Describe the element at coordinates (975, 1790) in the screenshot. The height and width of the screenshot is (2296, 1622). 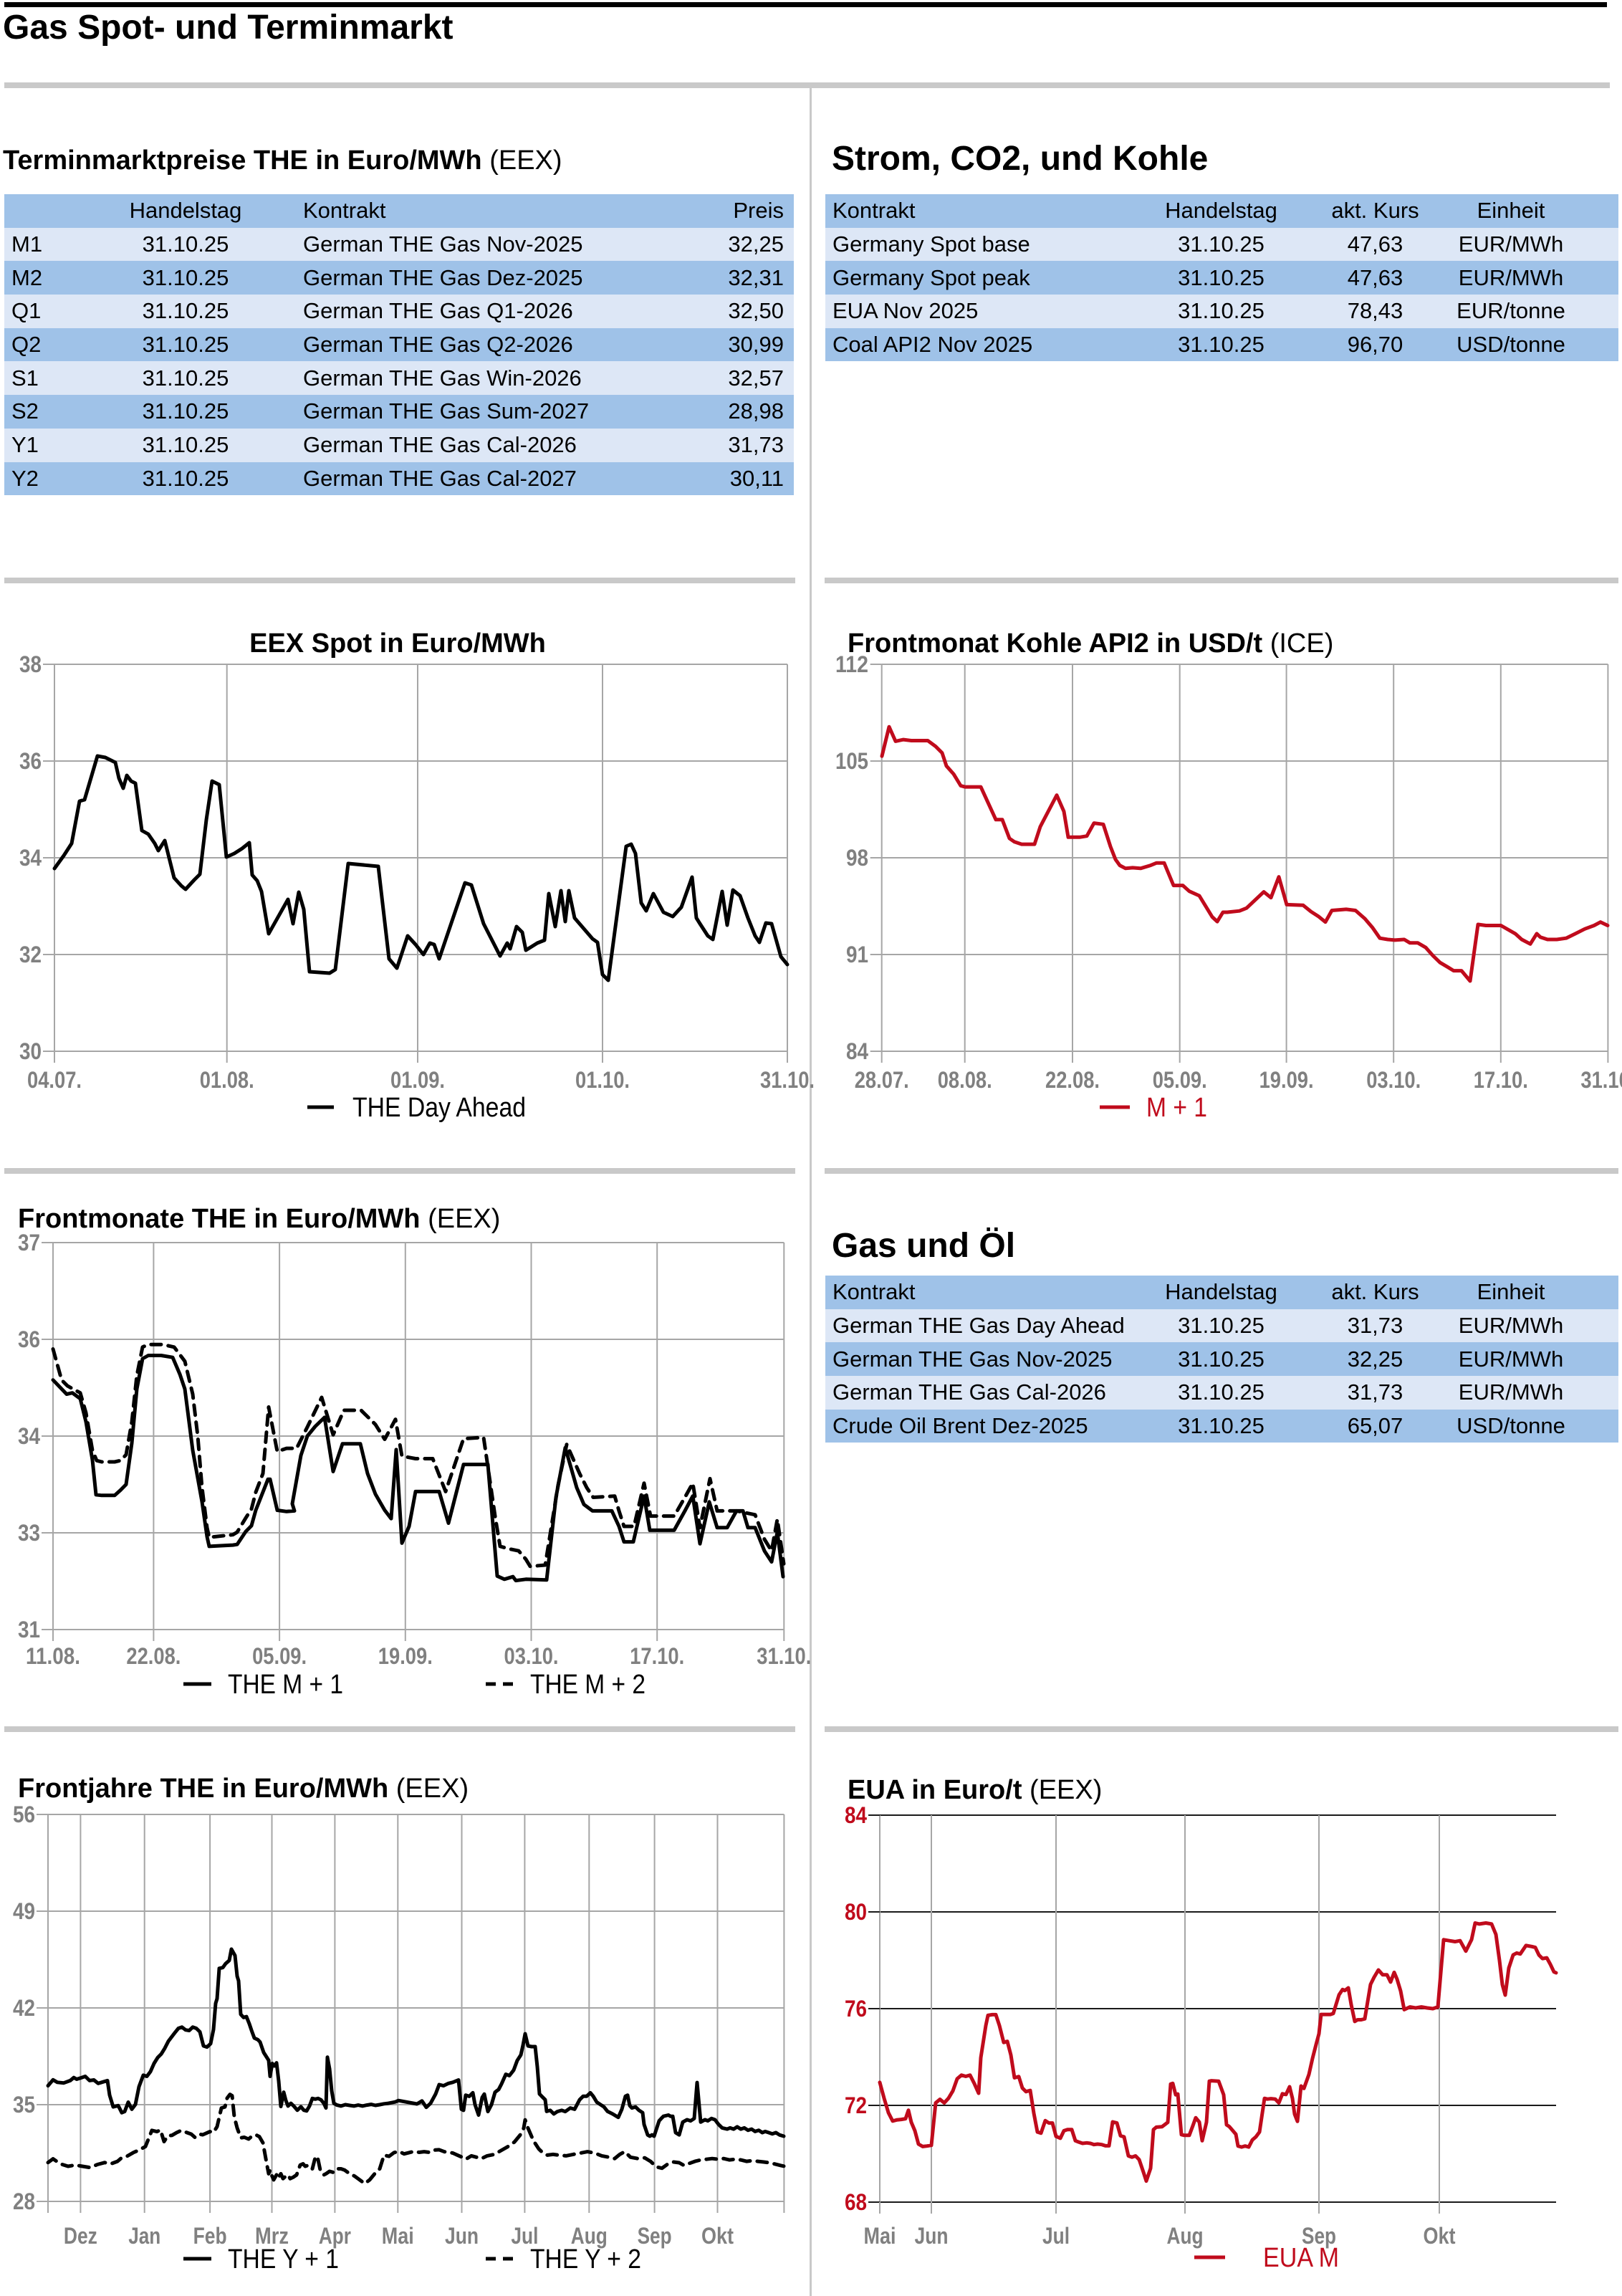
I see `svg-text: EUA in Euro/t (EEX)` at that location.